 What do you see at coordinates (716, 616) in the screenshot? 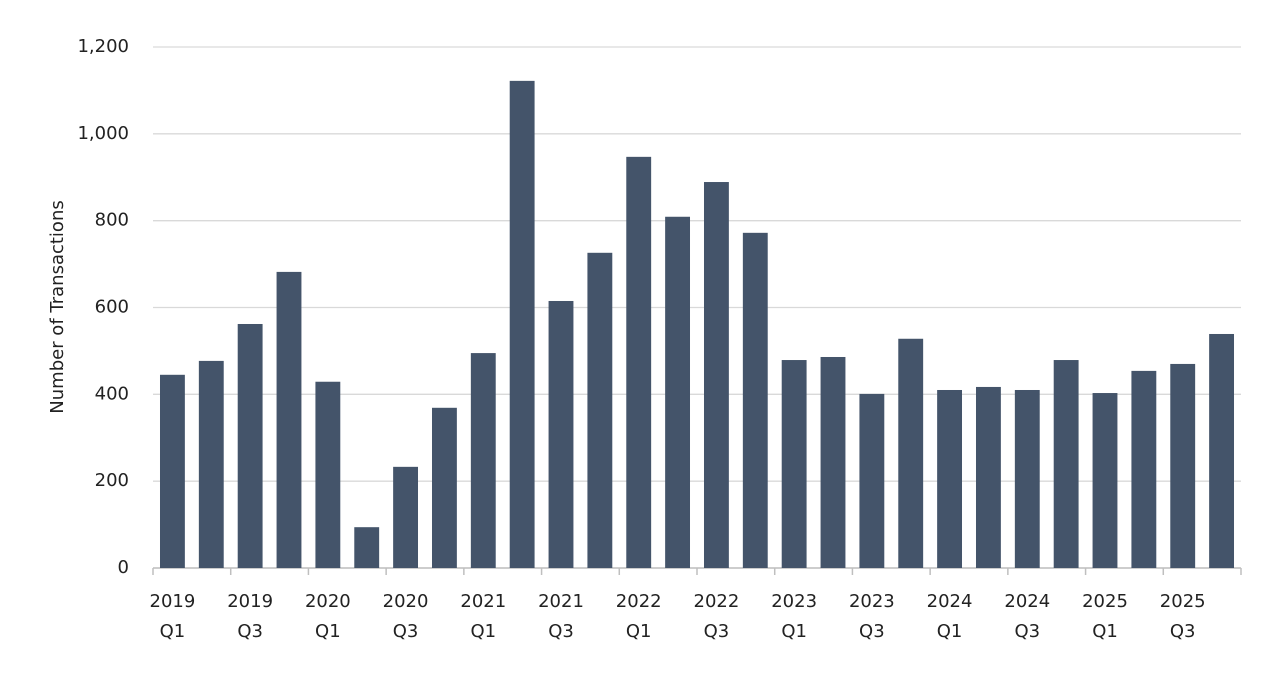
I see `x-tick-label: 2022 Q3` at bounding box center [716, 616].